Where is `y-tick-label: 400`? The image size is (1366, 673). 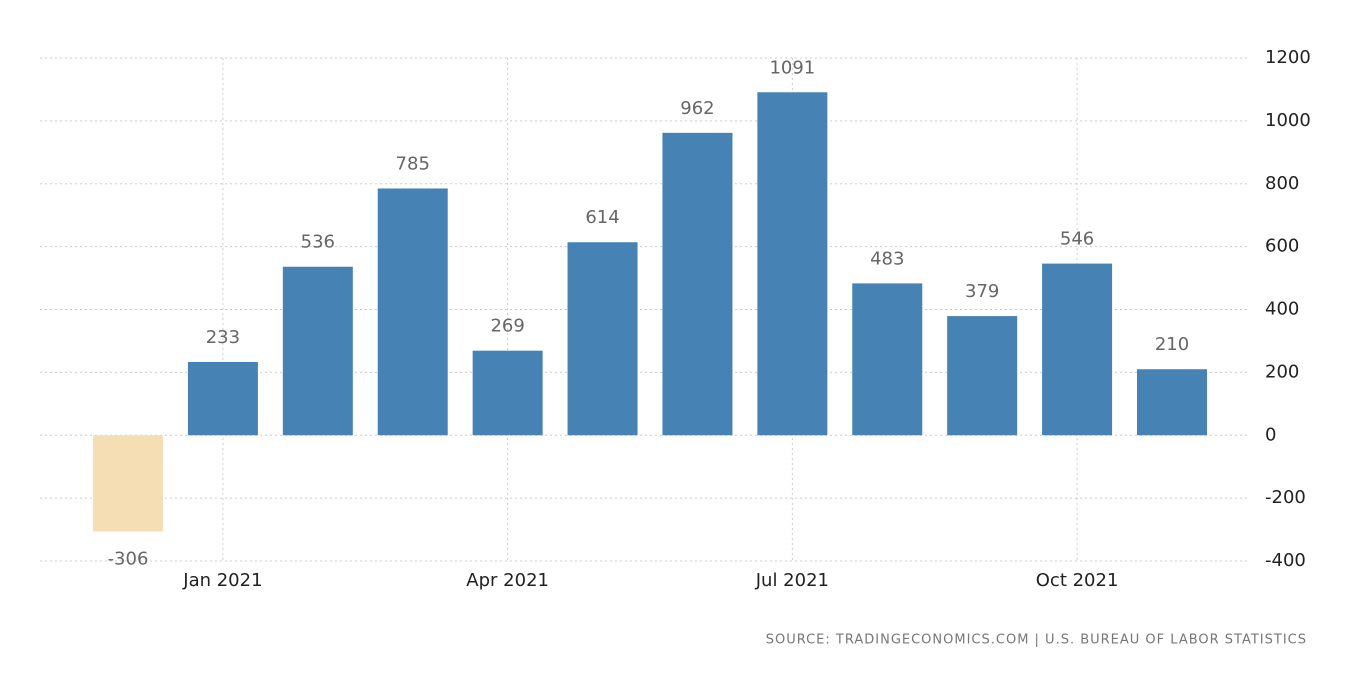 y-tick-label: 400 is located at coordinates (1282, 309).